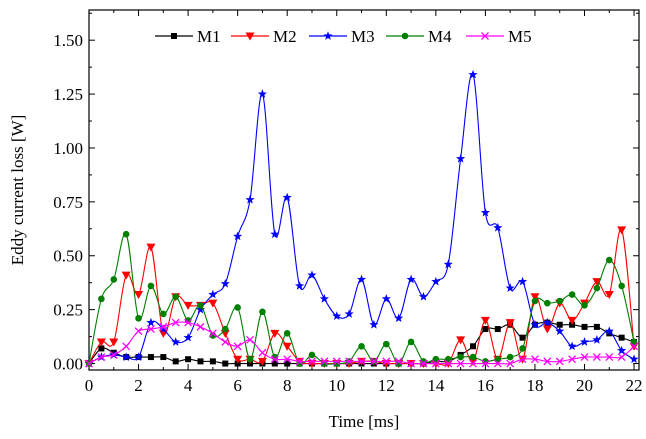 This screenshot has width=646, height=439. What do you see at coordinates (89, 385) in the screenshot?
I see `x-tick-label: 0` at bounding box center [89, 385].